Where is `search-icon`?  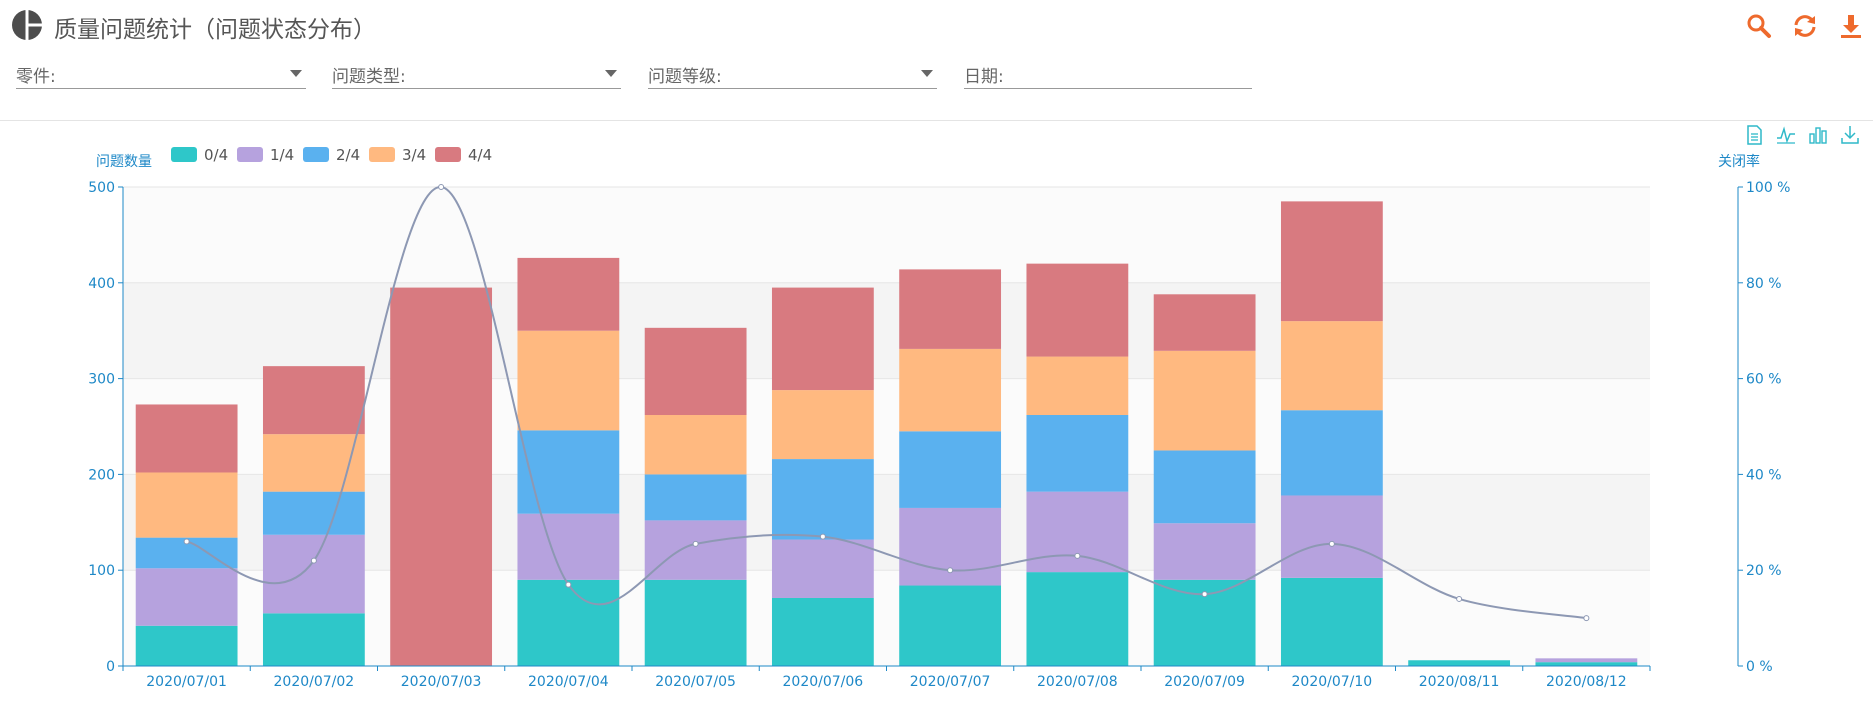
search-icon is located at coordinates (1759, 26).